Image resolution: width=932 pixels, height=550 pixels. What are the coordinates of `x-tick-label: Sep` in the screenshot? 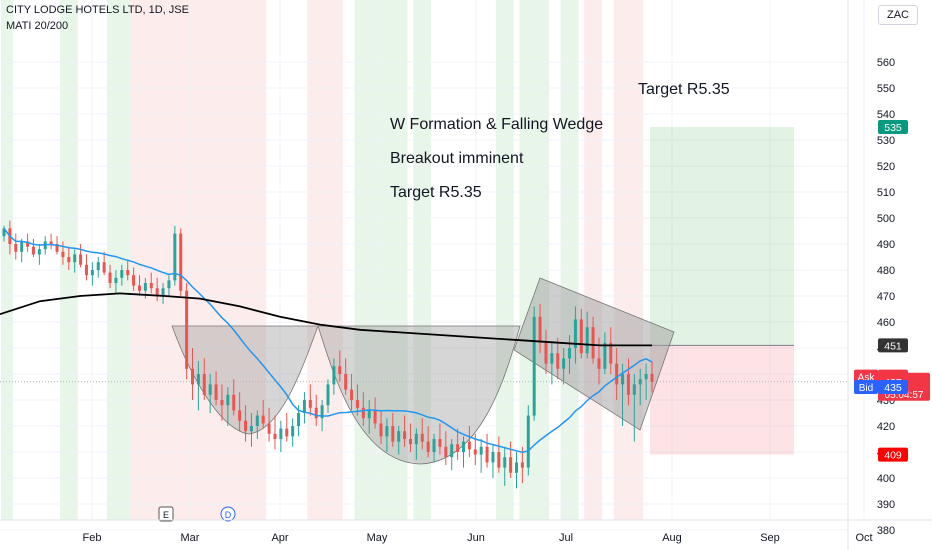 It's located at (770, 538).